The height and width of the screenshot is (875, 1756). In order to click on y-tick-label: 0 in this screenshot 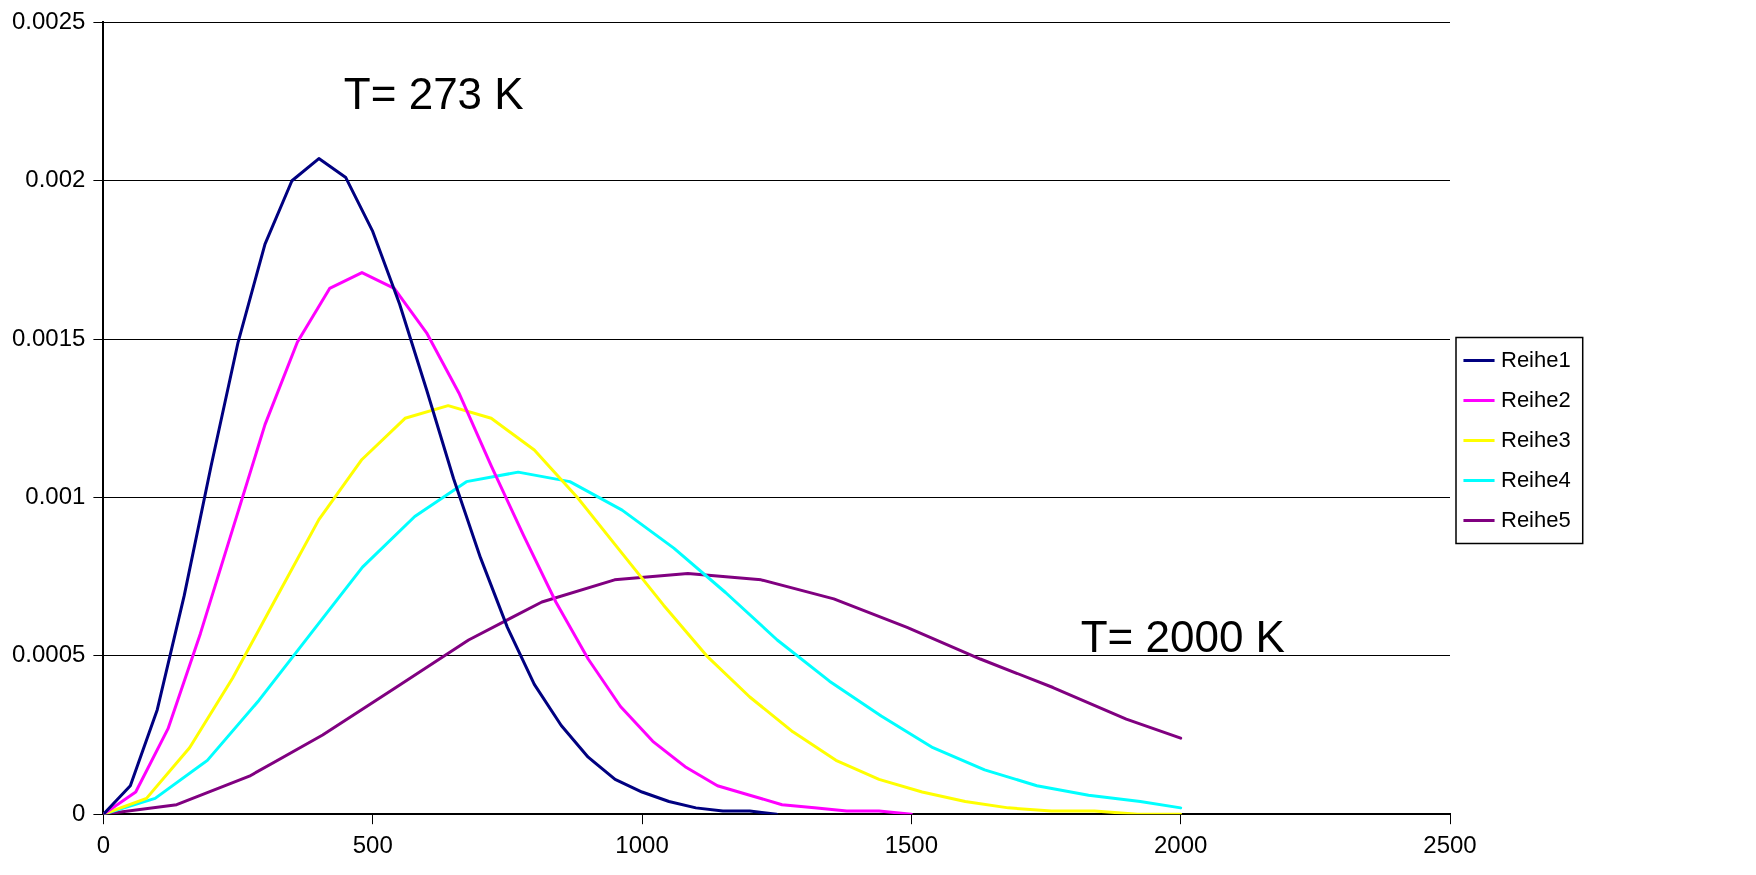, I will do `click(79, 812)`.